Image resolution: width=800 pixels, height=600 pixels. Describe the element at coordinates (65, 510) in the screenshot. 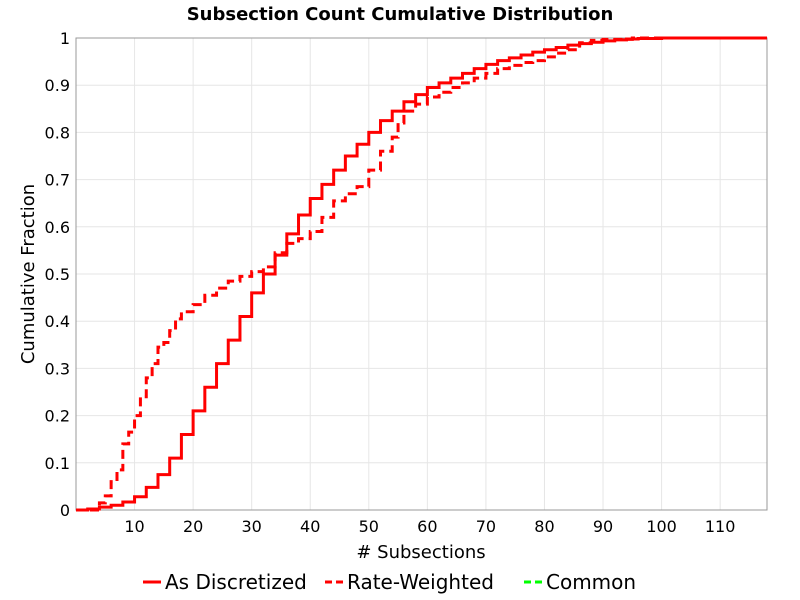

I see `y-tick-label: 0` at that location.